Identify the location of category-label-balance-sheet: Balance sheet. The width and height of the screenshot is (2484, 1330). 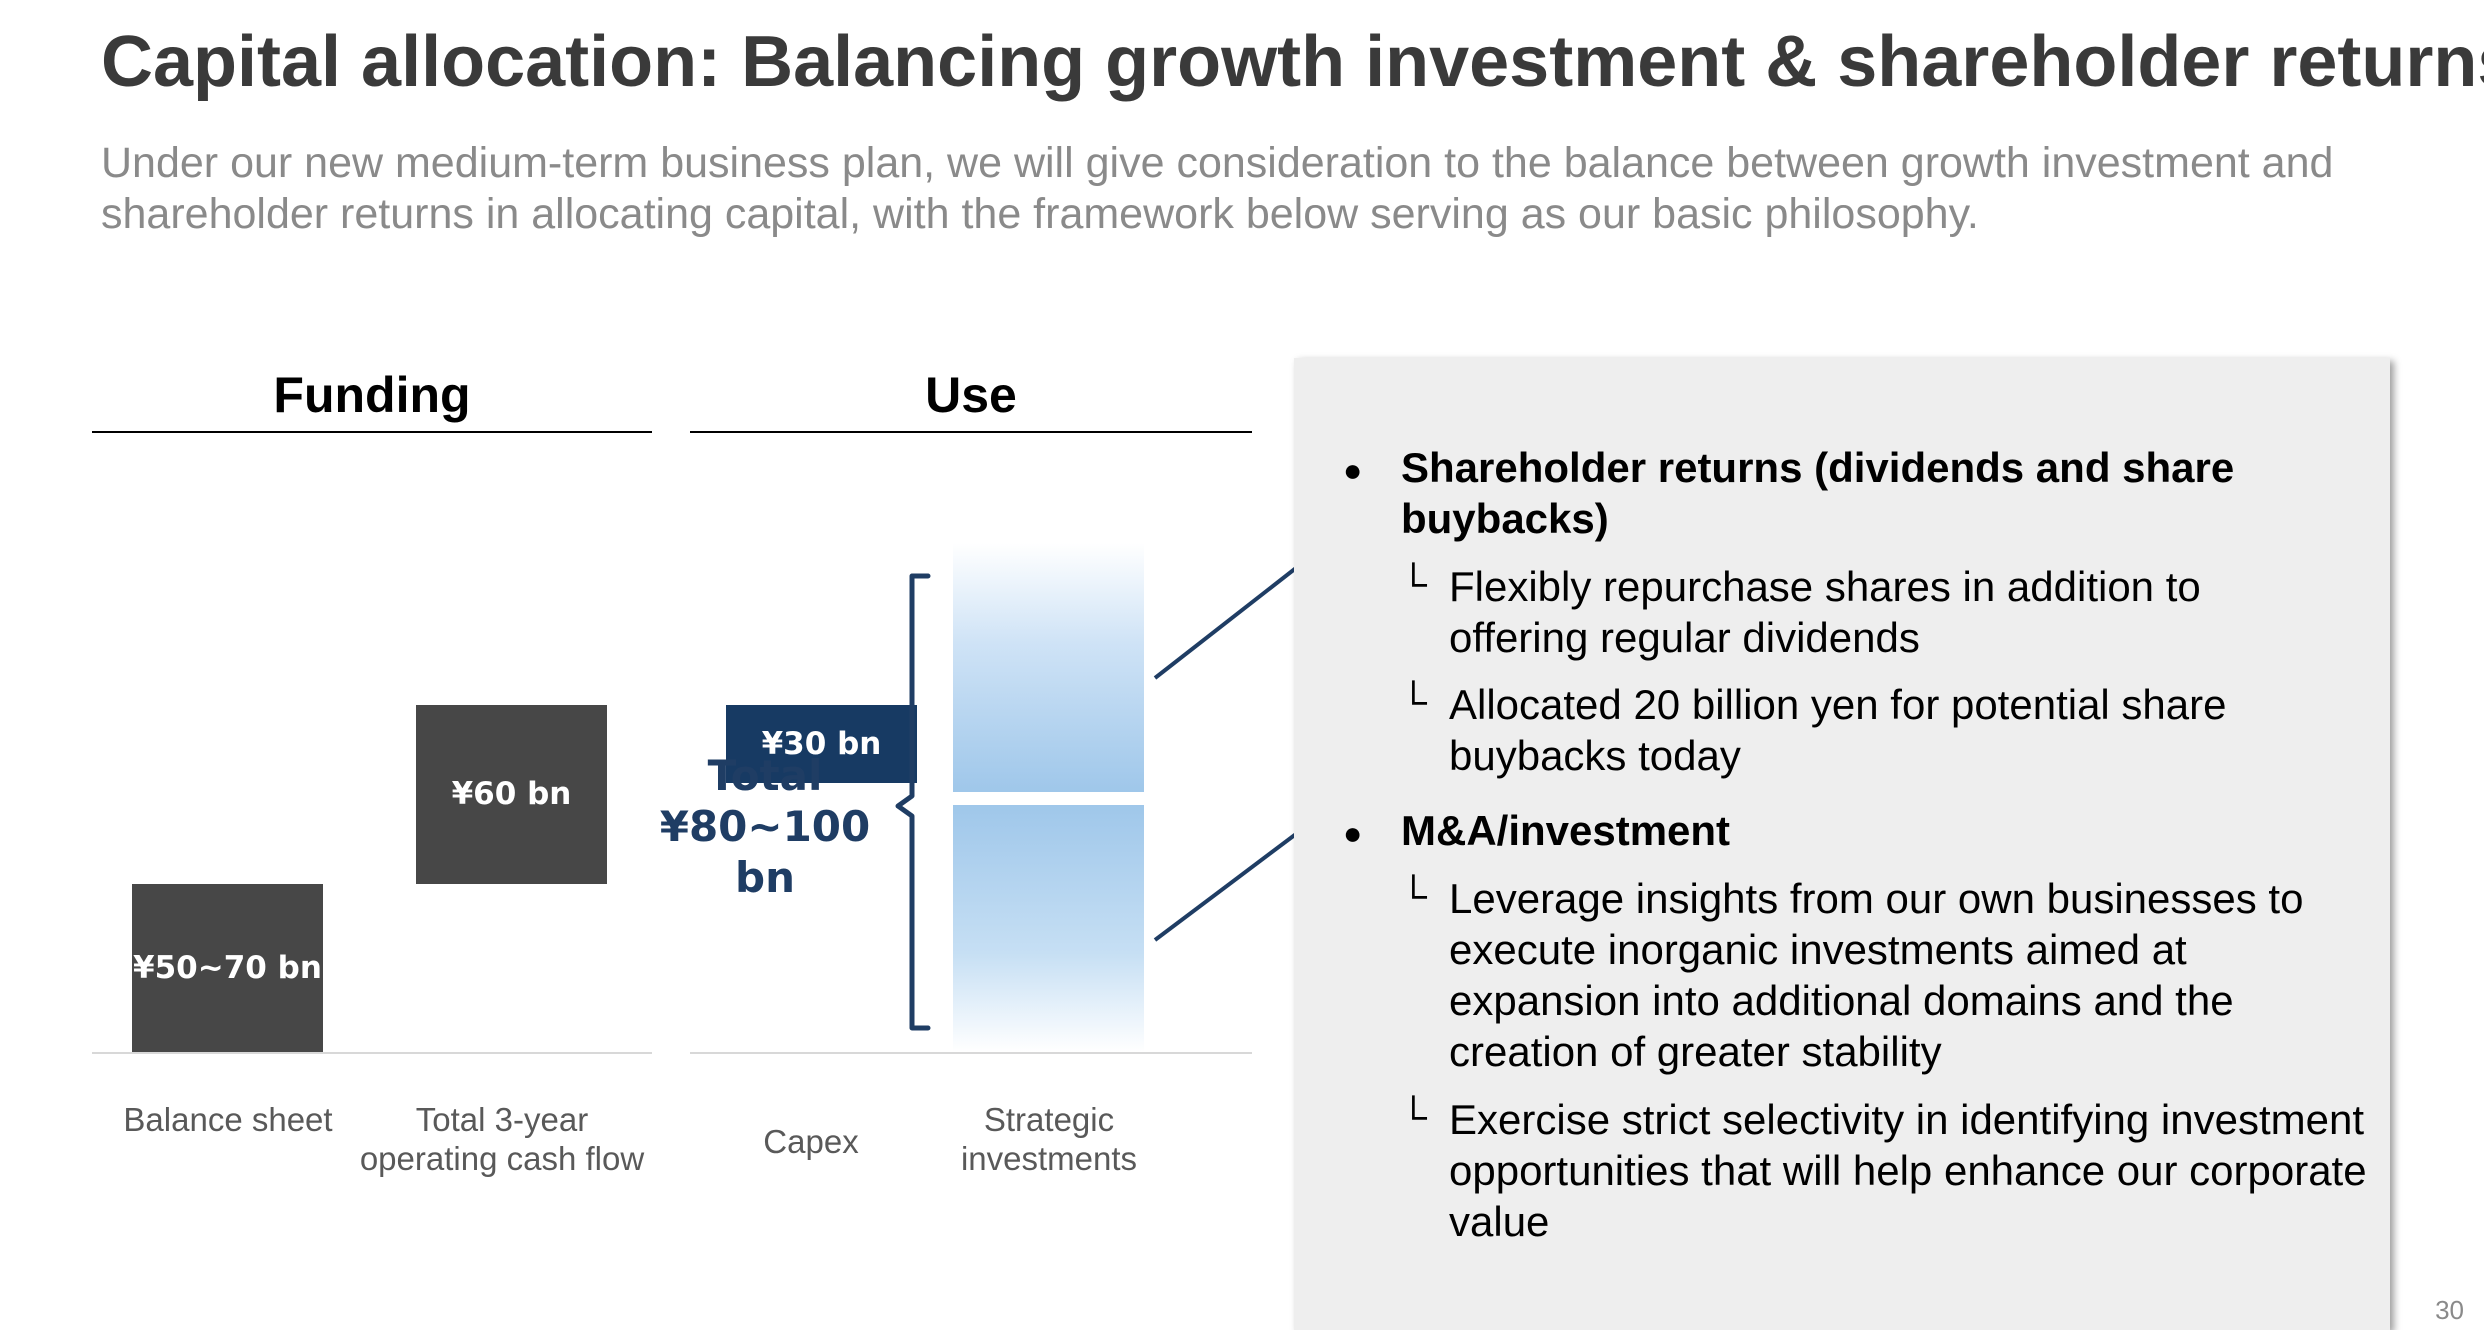
(228, 1119).